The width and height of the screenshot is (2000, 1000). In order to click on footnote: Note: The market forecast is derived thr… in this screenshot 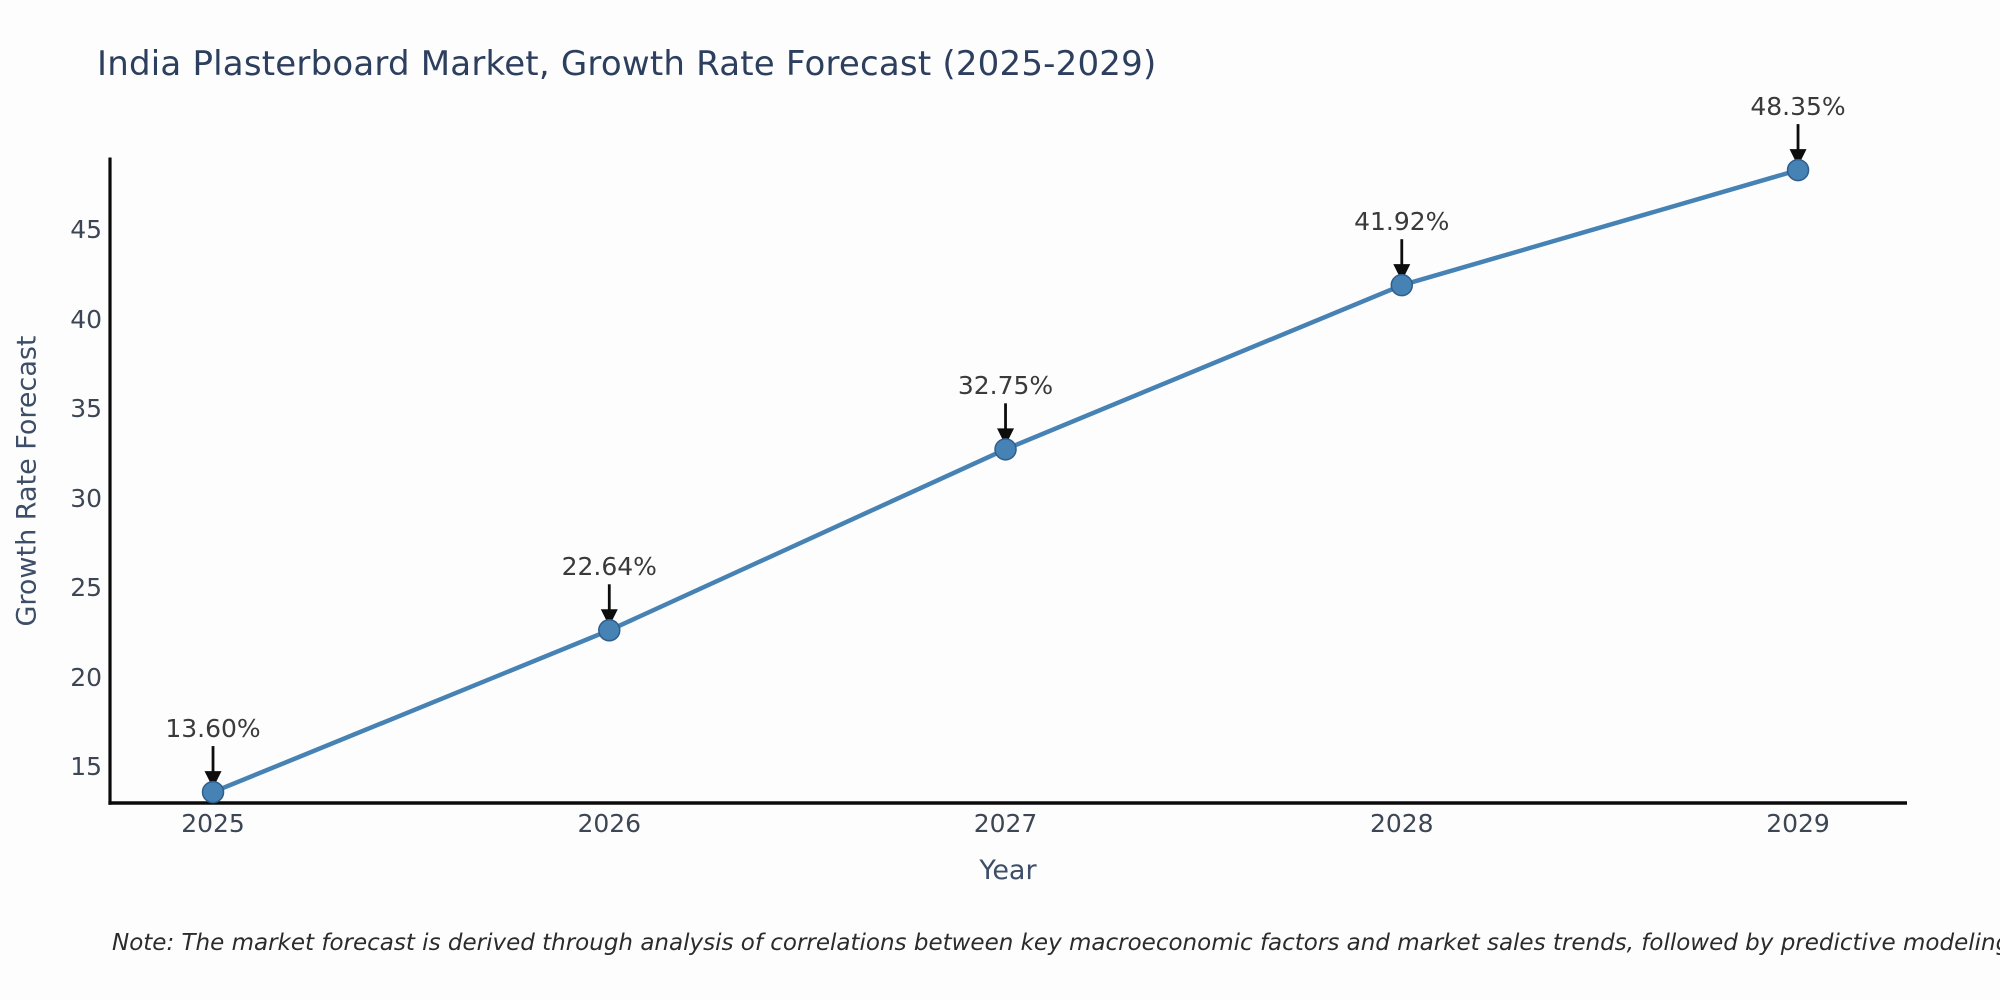, I will do `click(1056, 943)`.